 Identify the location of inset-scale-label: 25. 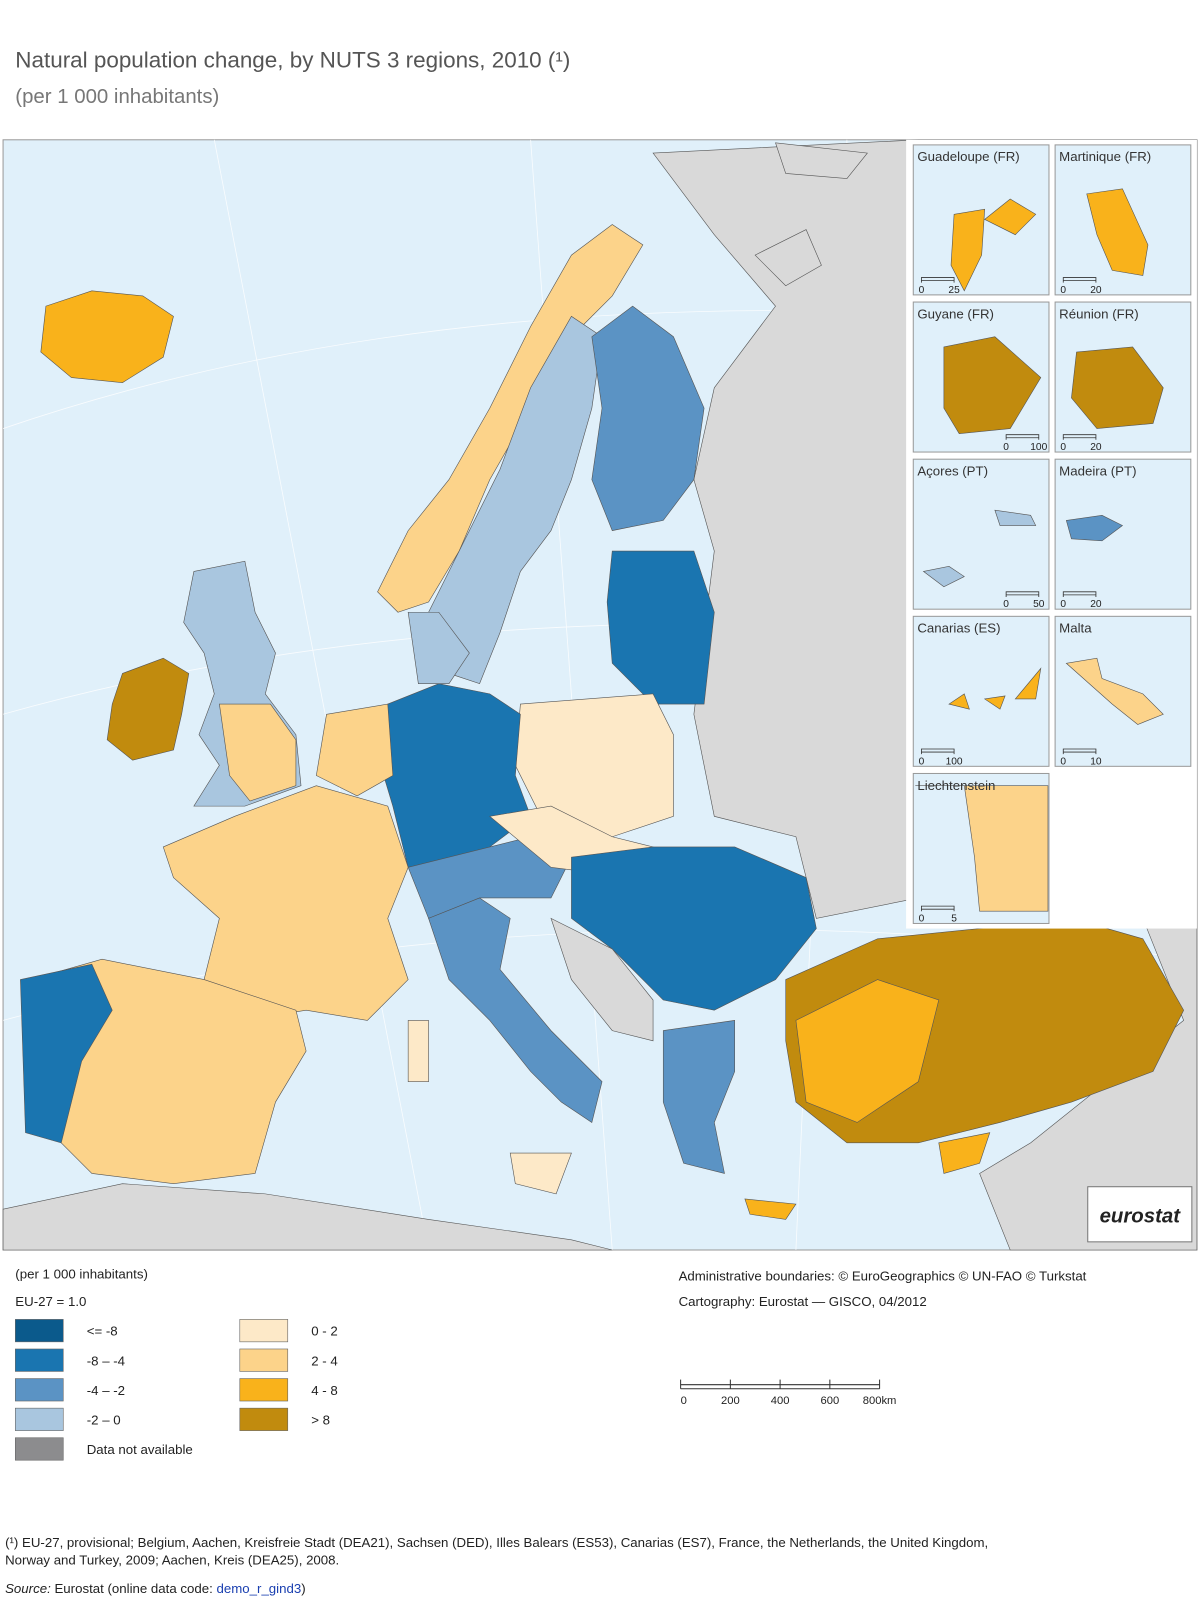
(954, 290).